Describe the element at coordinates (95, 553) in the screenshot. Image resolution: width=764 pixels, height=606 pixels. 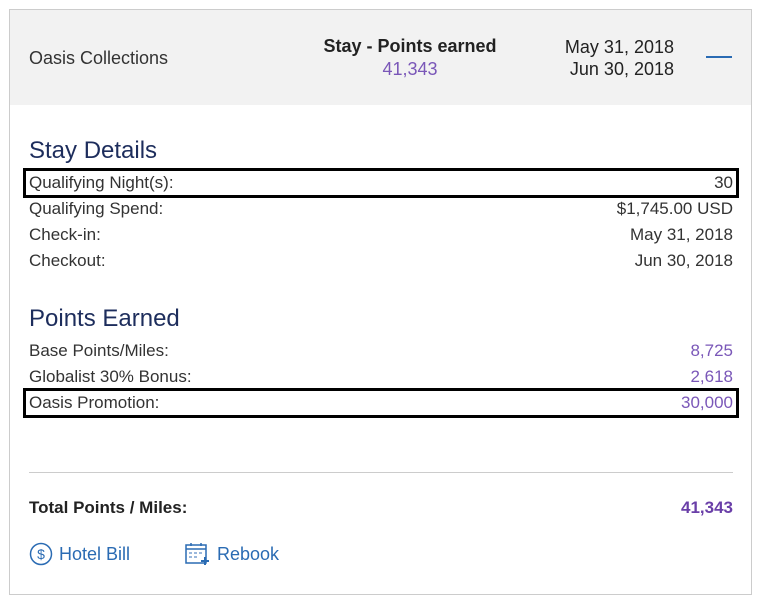
I see `hotel-bill-label: Hotel Bill` at that location.